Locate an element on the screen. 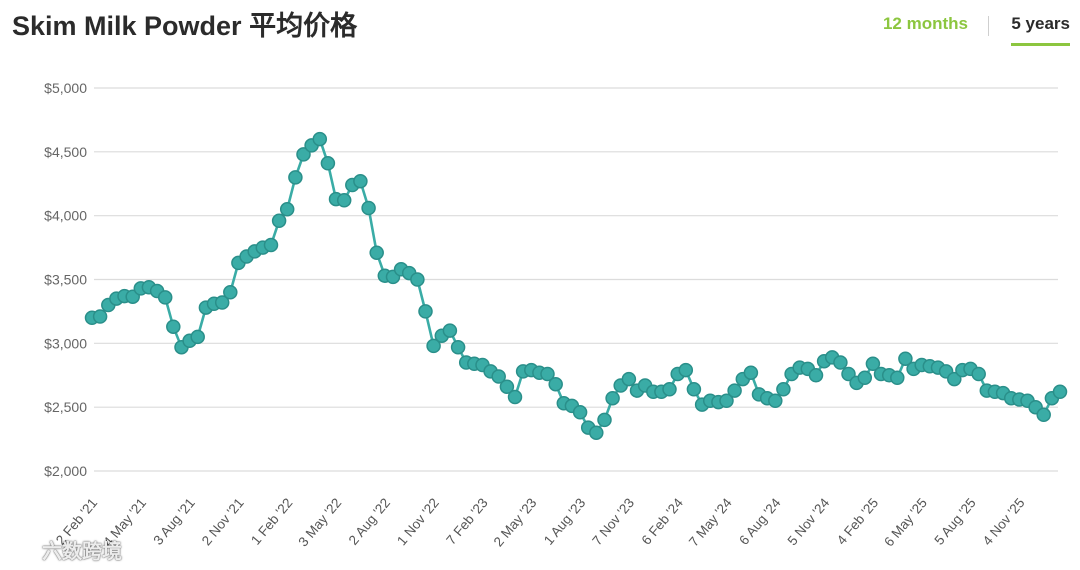 Image resolution: width=1080 pixels, height=570 pixels. x-tick-label: 7 Feb '23 is located at coordinates (466, 521).